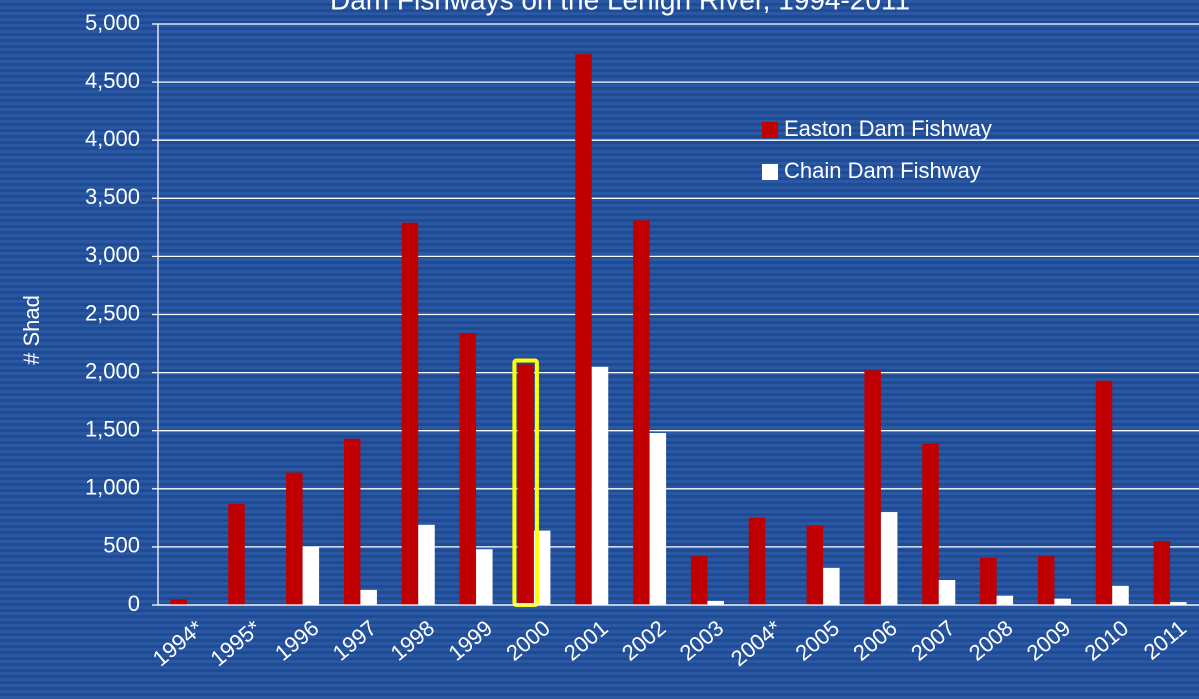 The width and height of the screenshot is (1199, 699). What do you see at coordinates (933, 640) in the screenshot?
I see `x-tick-label: 2007` at bounding box center [933, 640].